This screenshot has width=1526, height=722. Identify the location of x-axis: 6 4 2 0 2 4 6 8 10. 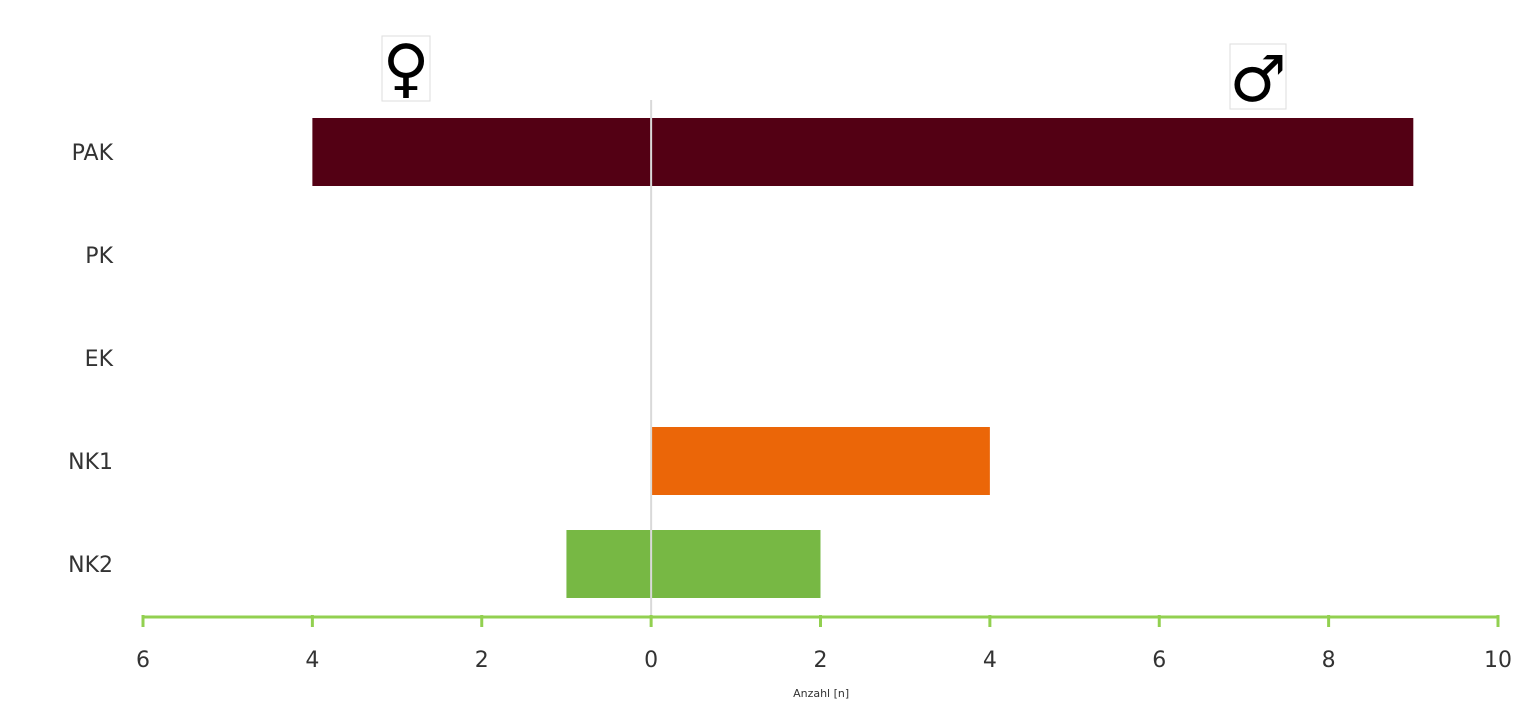
(824, 644).